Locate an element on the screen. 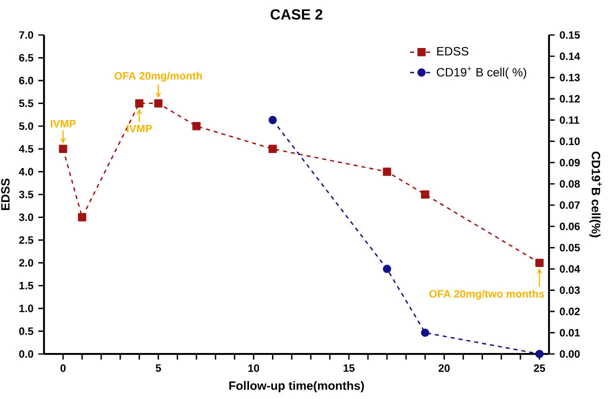  y2-tick-label: 0.13 is located at coordinates (570, 78).